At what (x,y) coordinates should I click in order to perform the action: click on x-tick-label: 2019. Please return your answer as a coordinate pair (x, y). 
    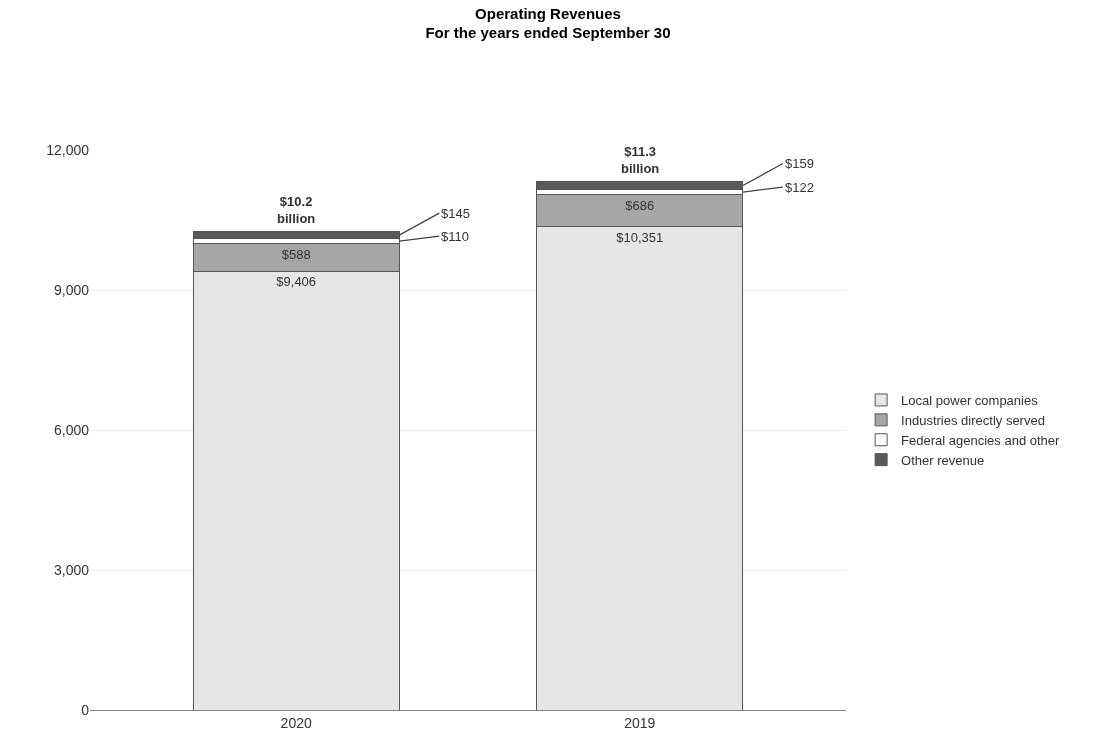
    Looking at the image, I should click on (640, 722).